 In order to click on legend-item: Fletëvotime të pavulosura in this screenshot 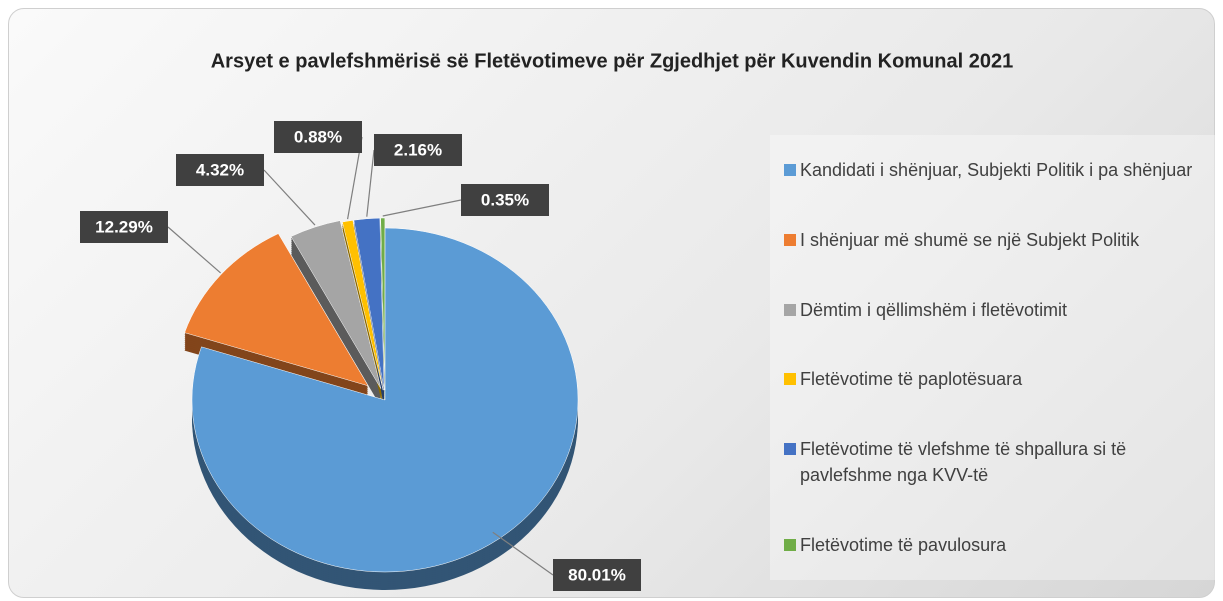, I will do `click(999, 545)`.